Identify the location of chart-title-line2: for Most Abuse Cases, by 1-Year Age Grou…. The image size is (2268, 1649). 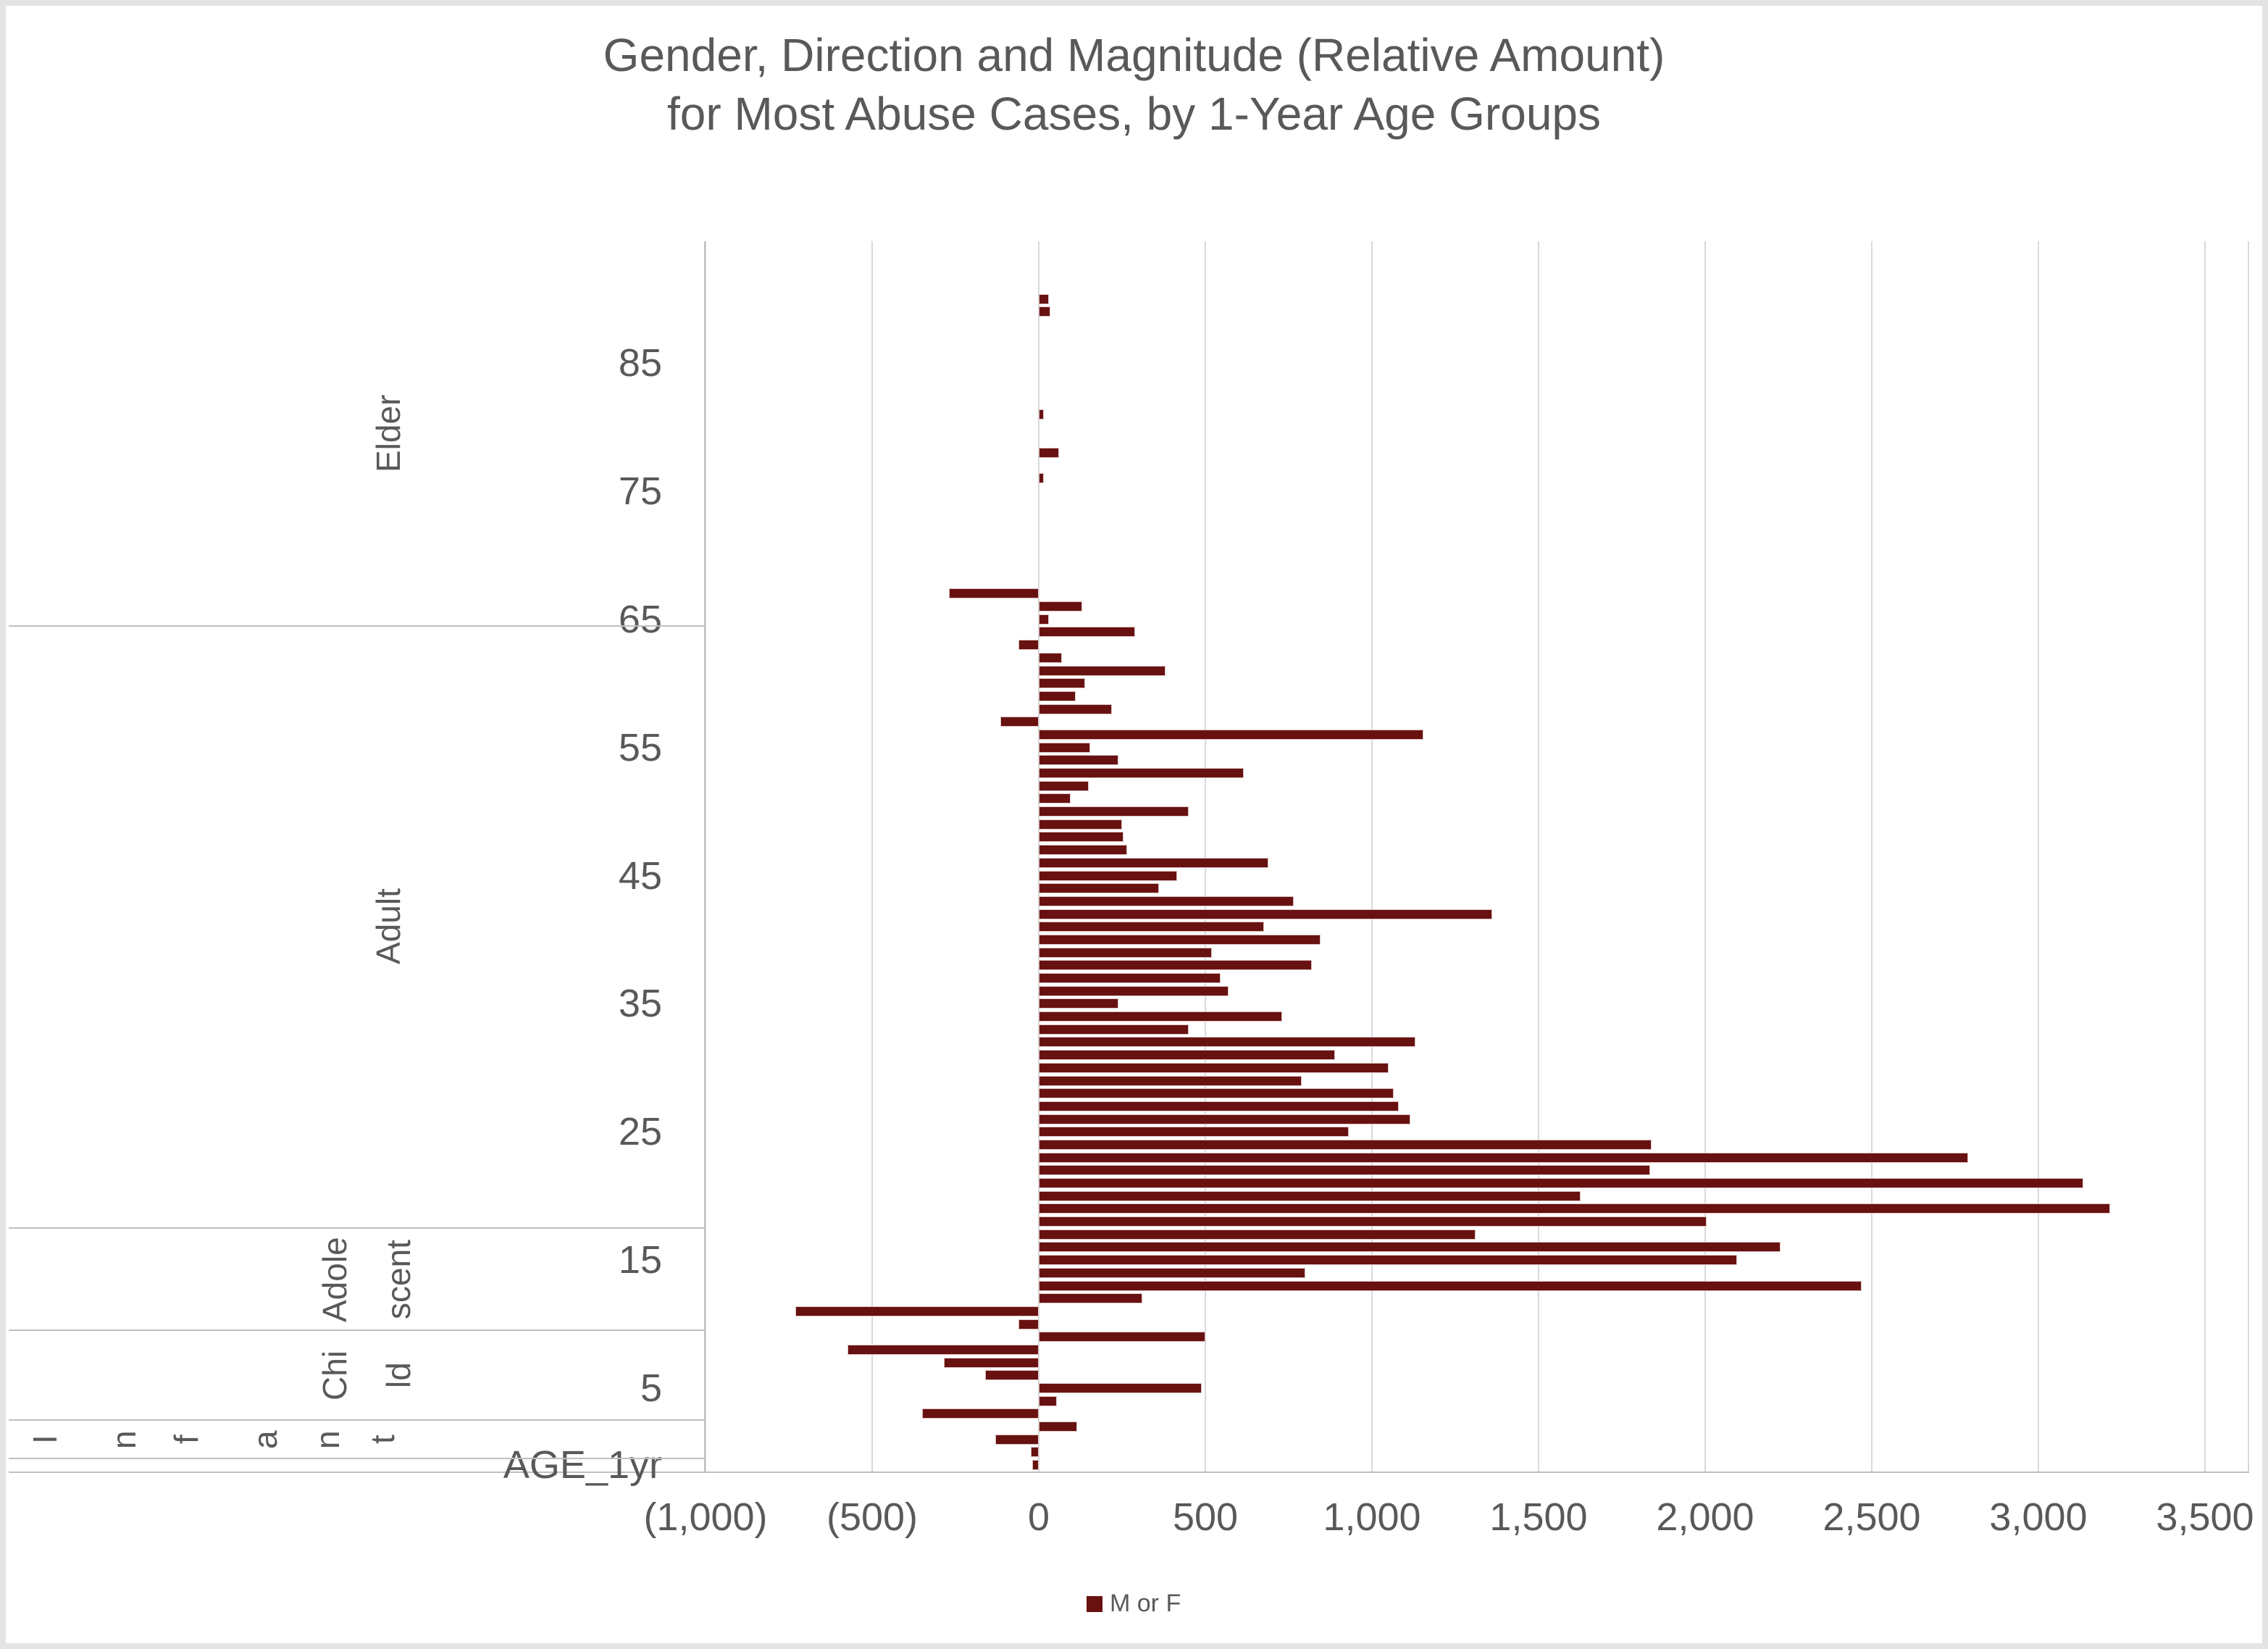
(1134, 113).